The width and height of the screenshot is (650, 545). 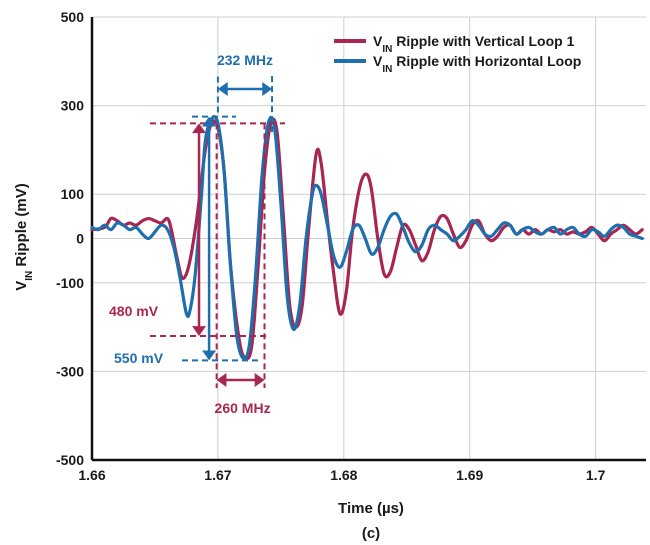 What do you see at coordinates (209, 121) in the screenshot?
I see `amp-550-arrowhead-top` at bounding box center [209, 121].